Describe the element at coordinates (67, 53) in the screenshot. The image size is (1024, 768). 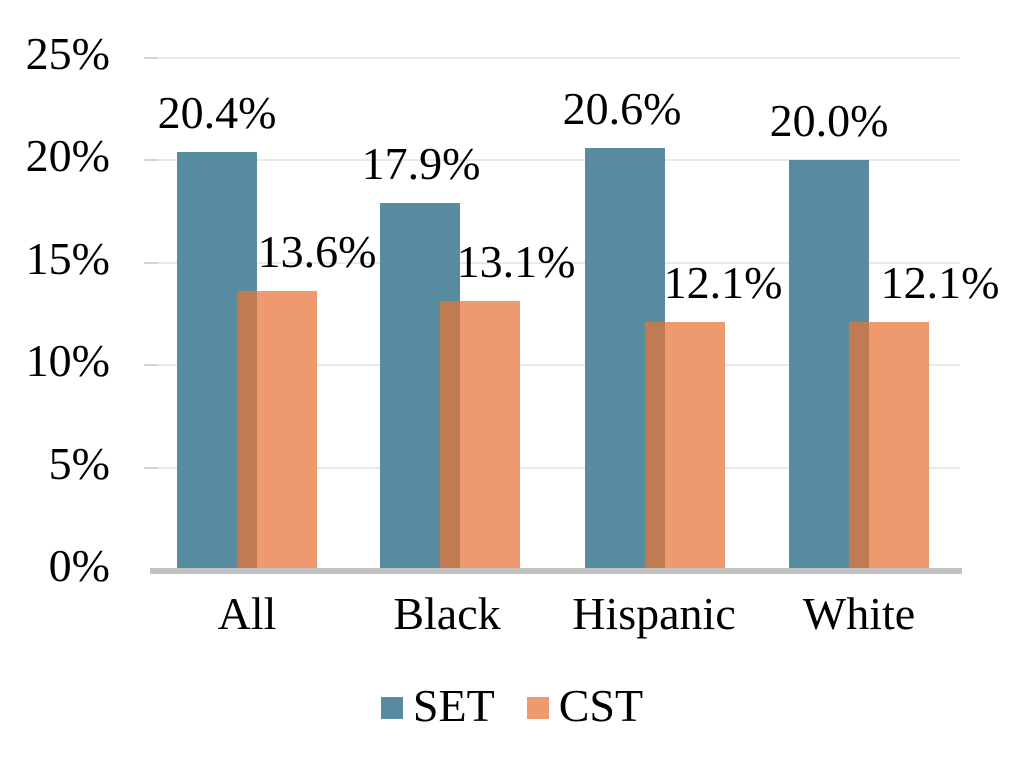
I see `y-axis-label: 25%` at that location.